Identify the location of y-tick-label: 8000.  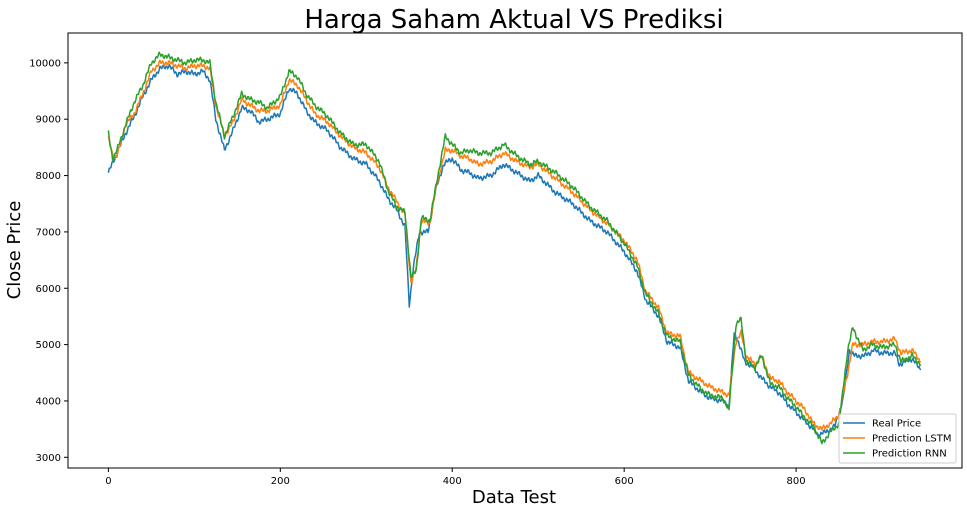
(48, 176).